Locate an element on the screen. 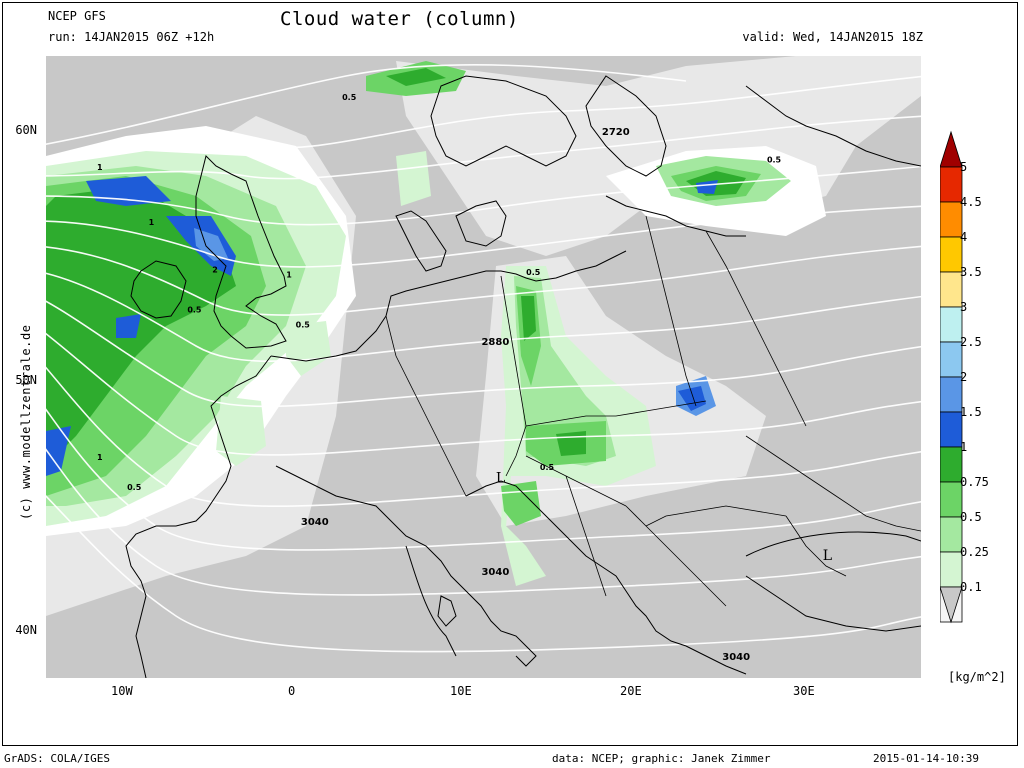  footer-credit: data: NCEP; graphic: Janek Zimmer is located at coordinates (661, 758).